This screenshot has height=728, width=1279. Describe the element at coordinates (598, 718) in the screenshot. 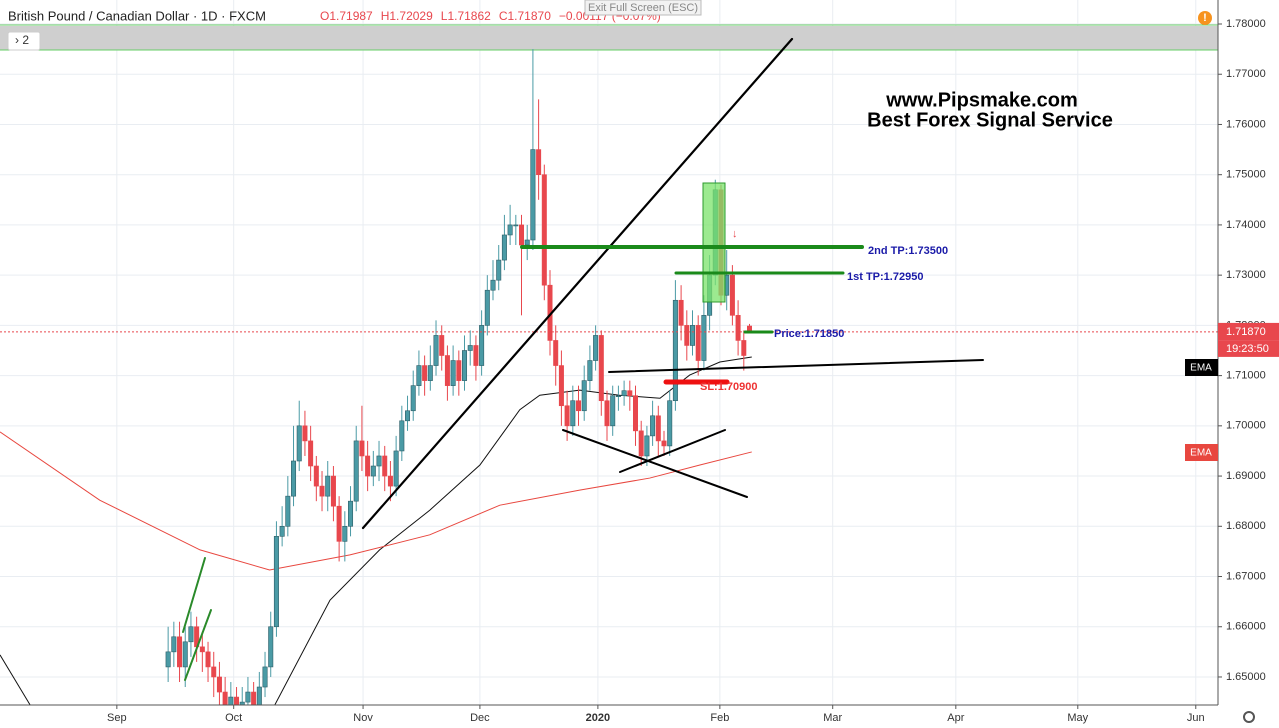

I see `x-tick-label: 2020` at that location.